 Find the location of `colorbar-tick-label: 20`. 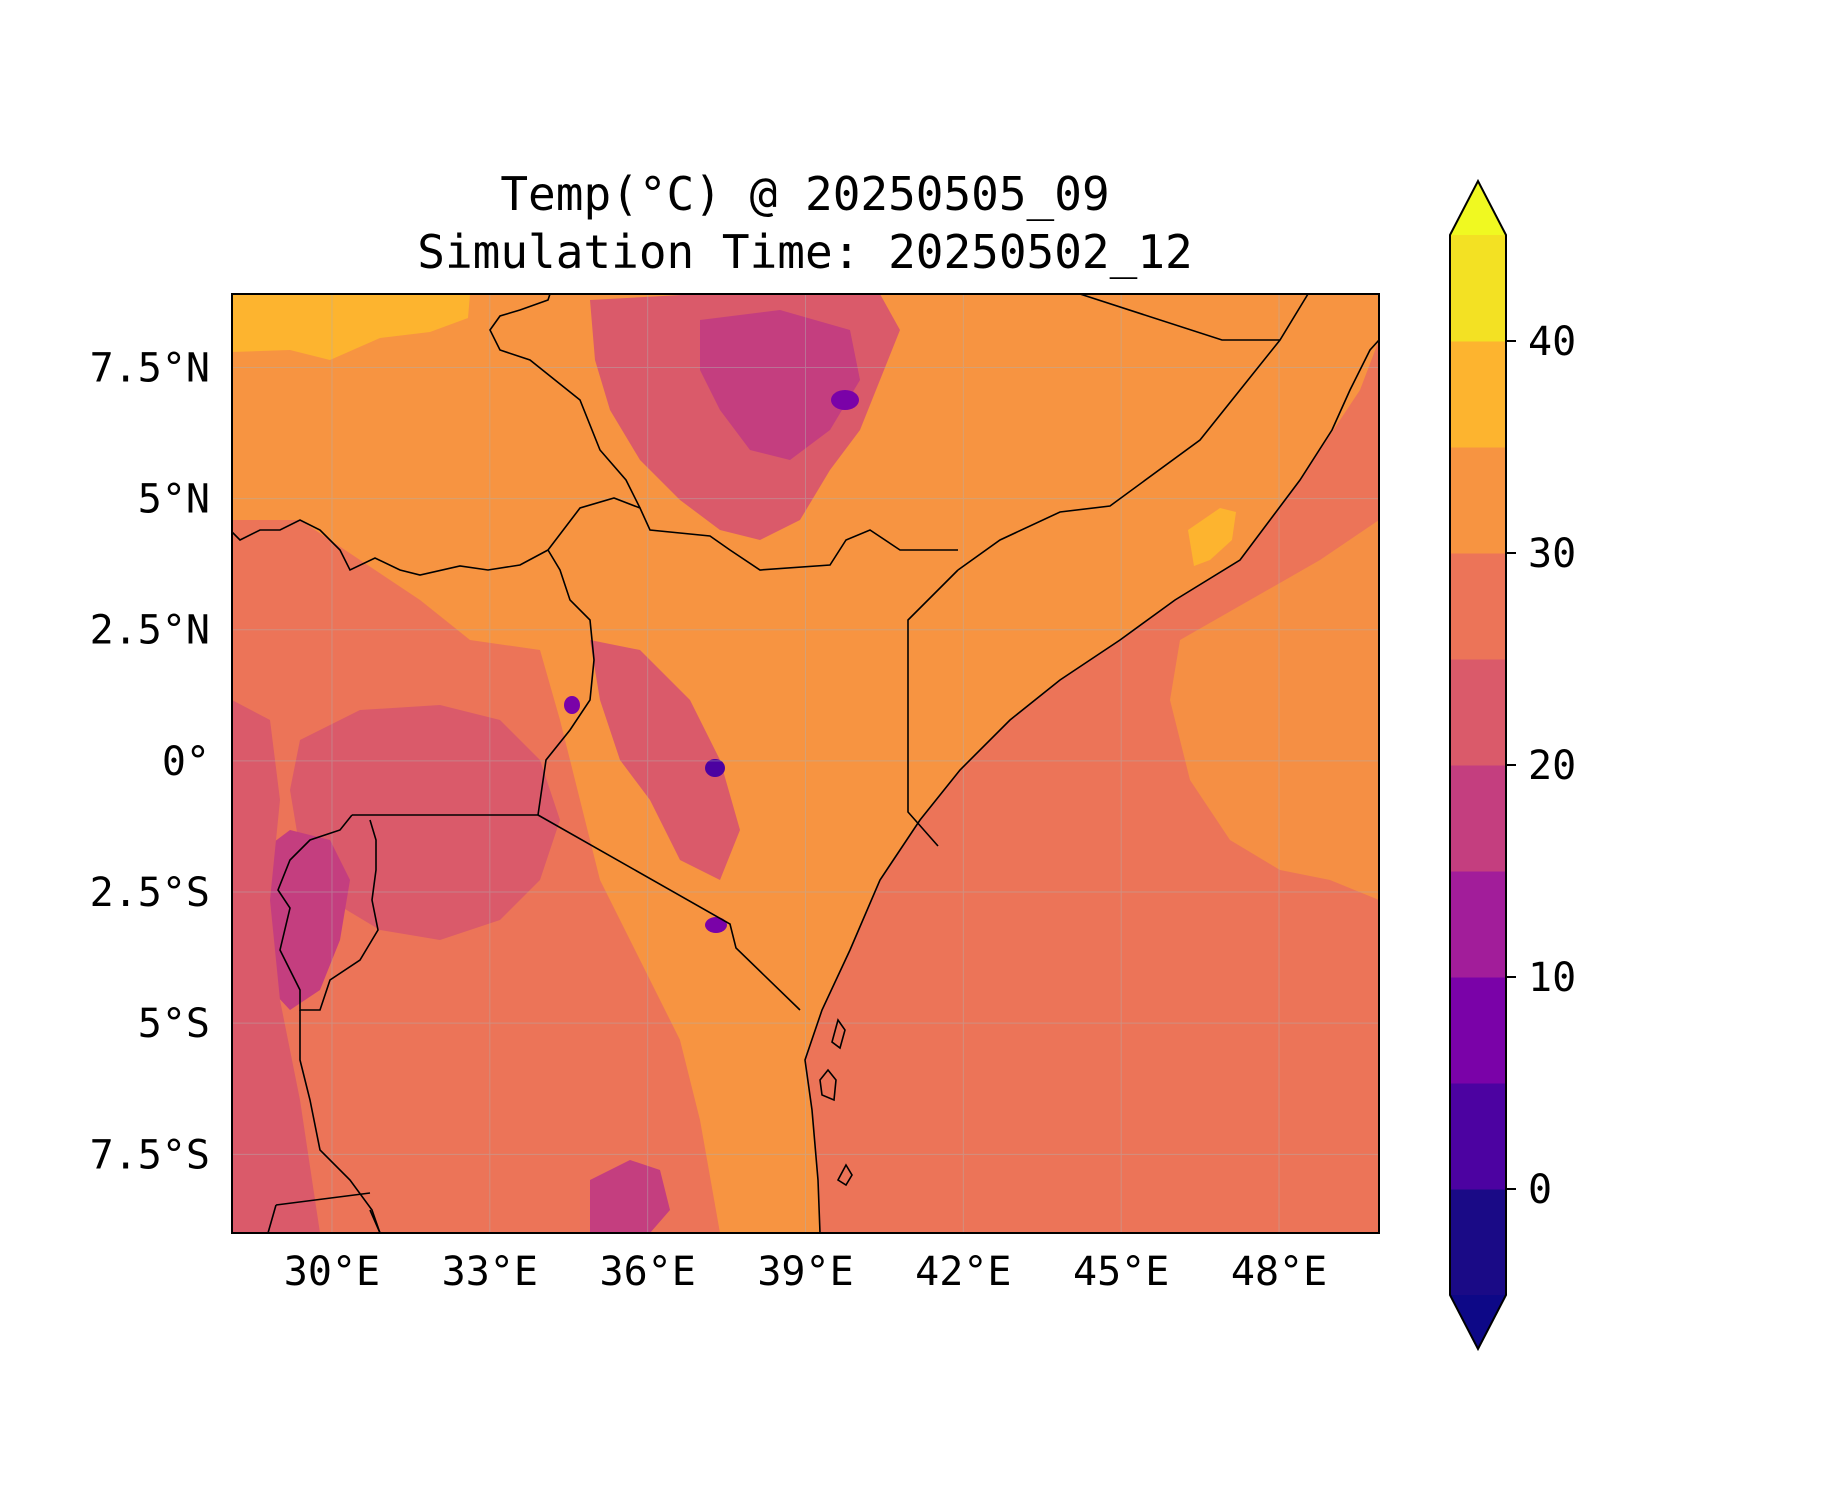

colorbar-tick-label: 20 is located at coordinates (1552, 766).